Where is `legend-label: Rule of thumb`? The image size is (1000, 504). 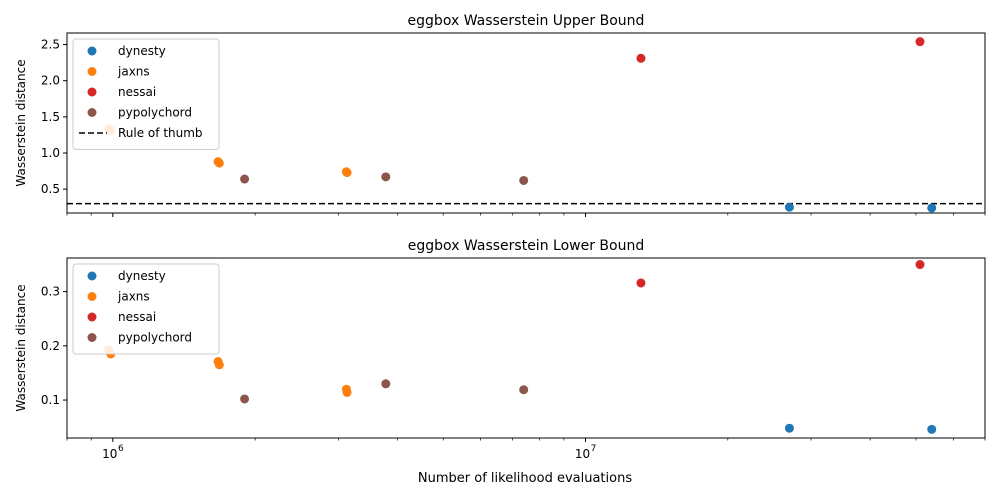 legend-label: Rule of thumb is located at coordinates (160, 133).